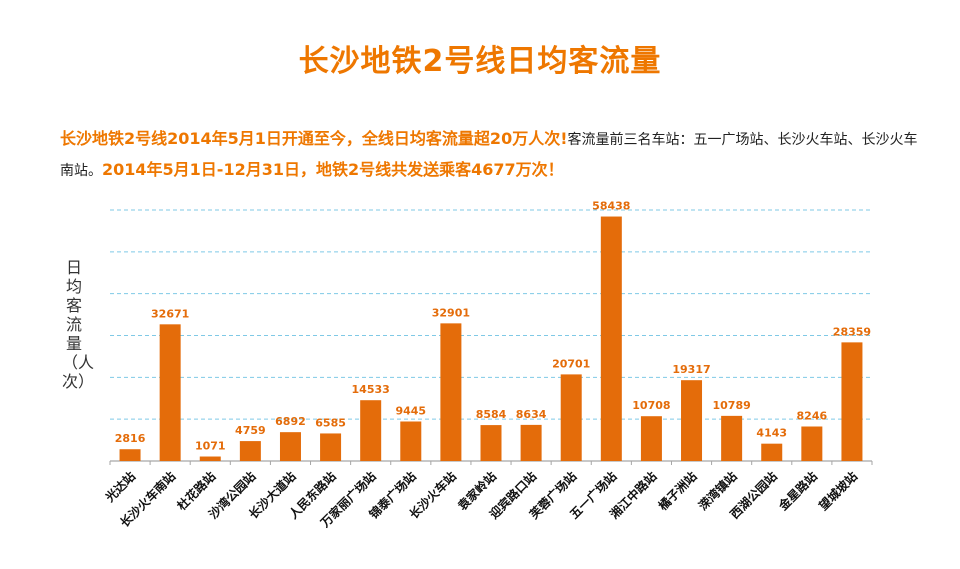  What do you see at coordinates (531, 414) in the screenshot?
I see `data-label: 8634` at bounding box center [531, 414].